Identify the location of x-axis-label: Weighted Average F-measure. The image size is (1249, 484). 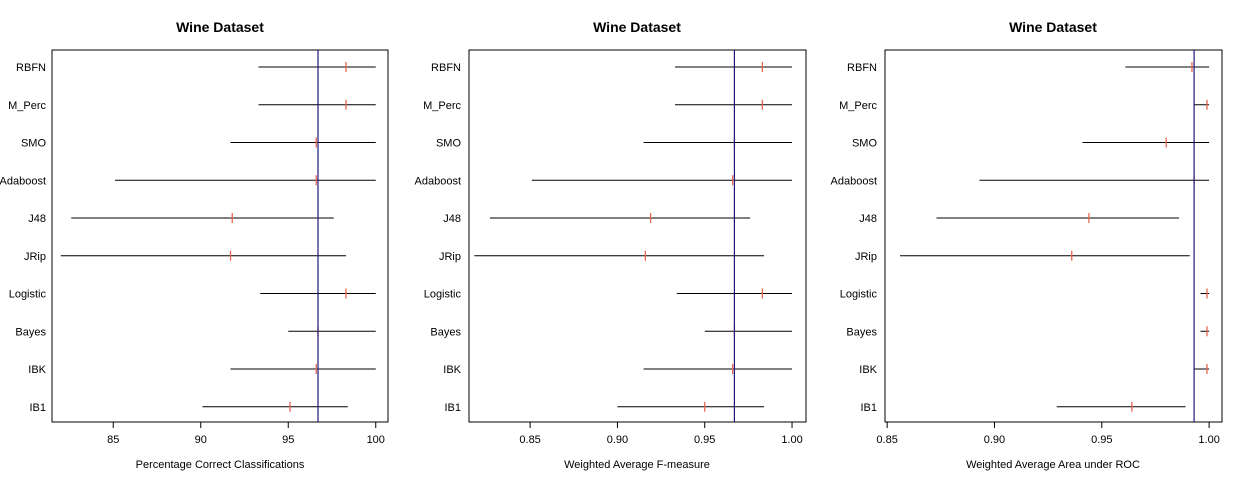
(637, 465).